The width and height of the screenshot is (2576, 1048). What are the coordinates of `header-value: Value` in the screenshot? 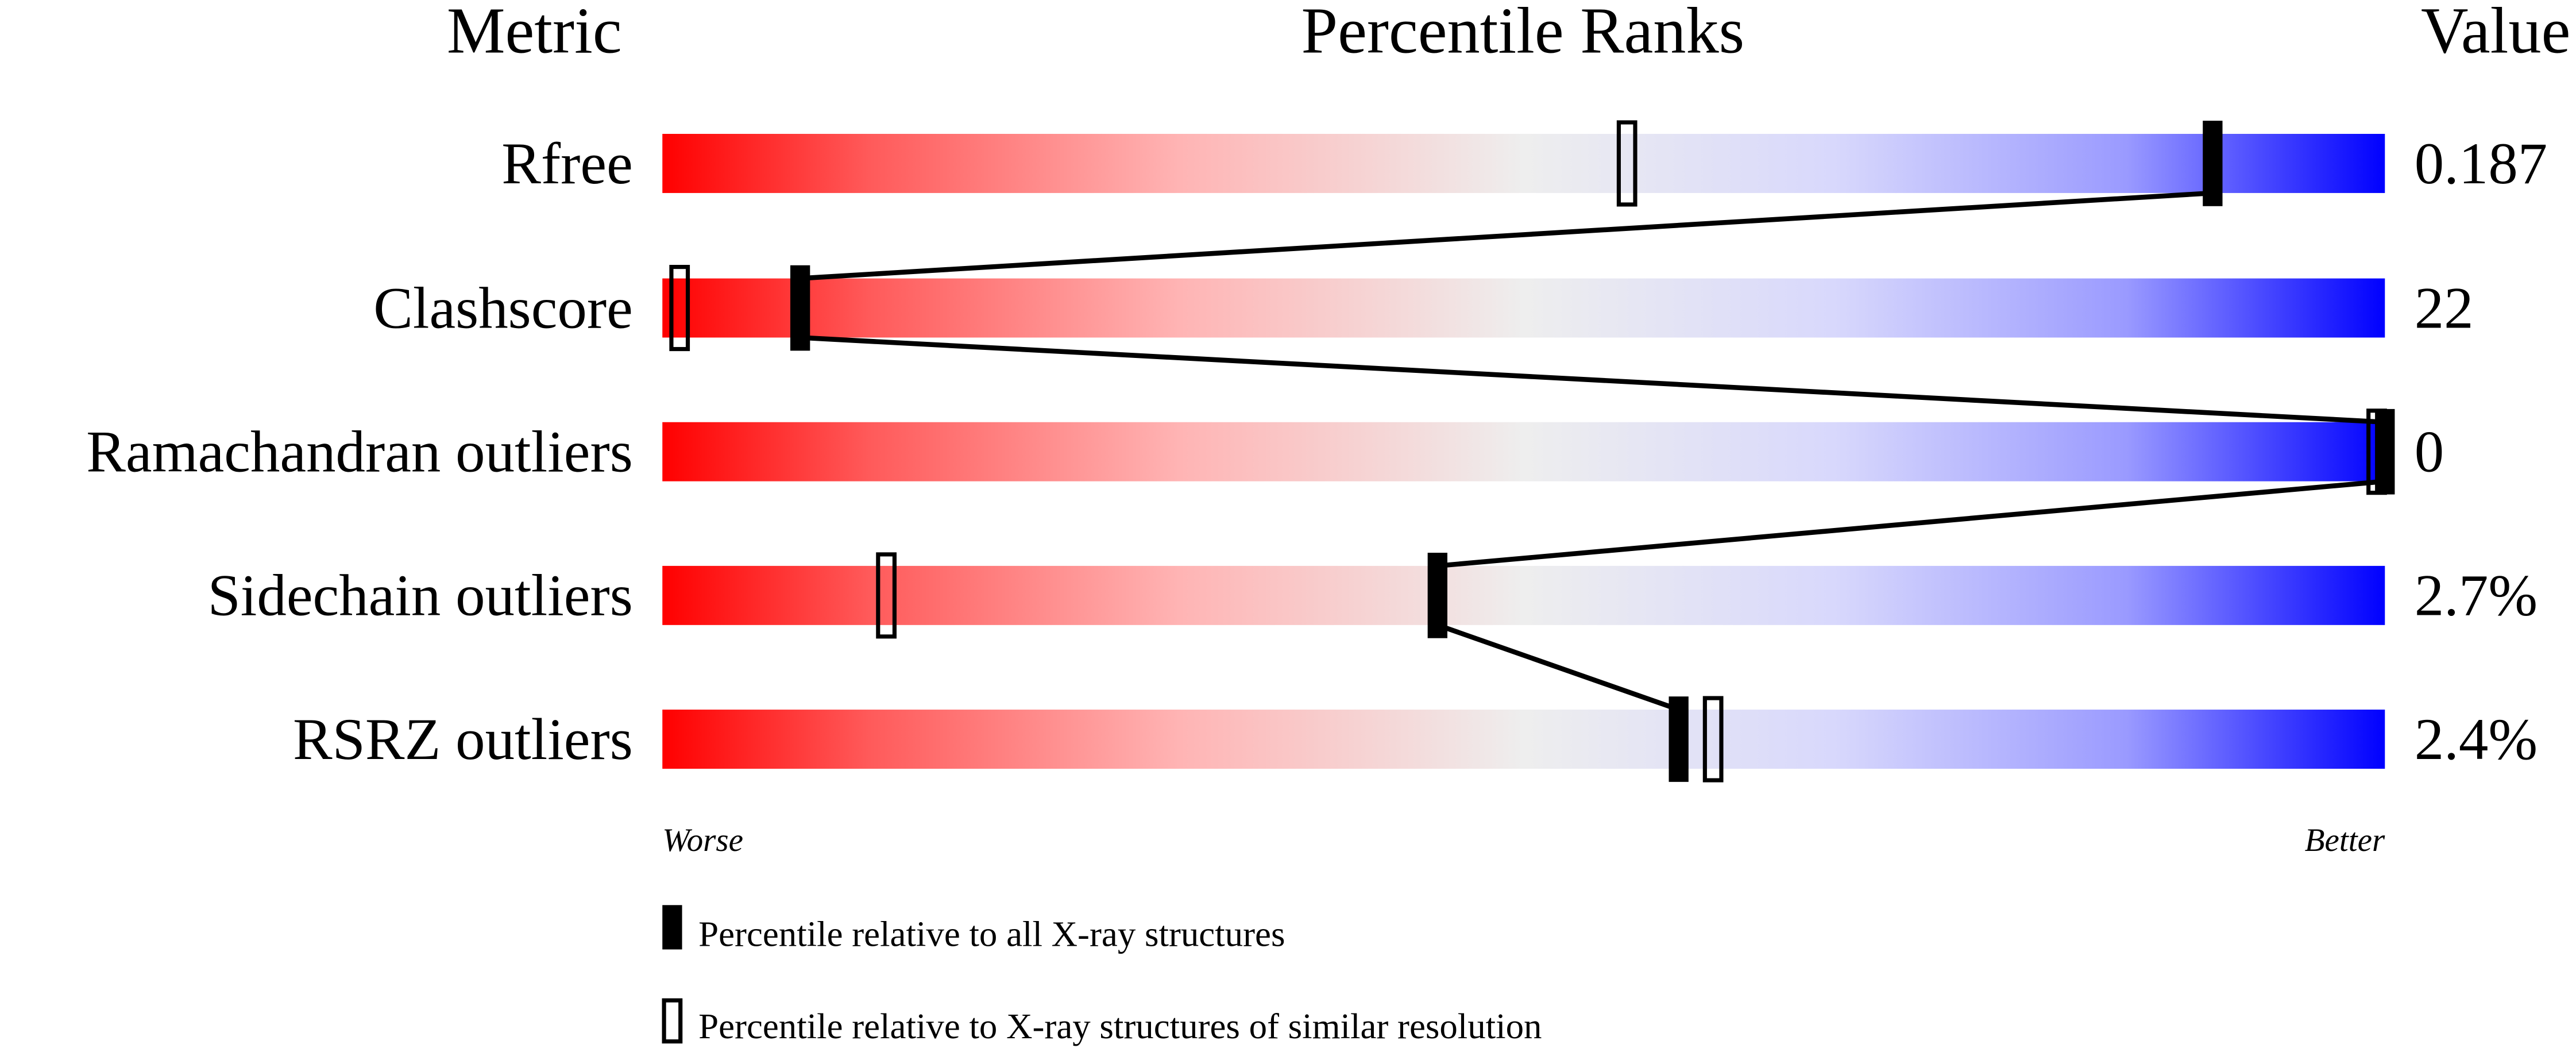 It's located at (2495, 33).